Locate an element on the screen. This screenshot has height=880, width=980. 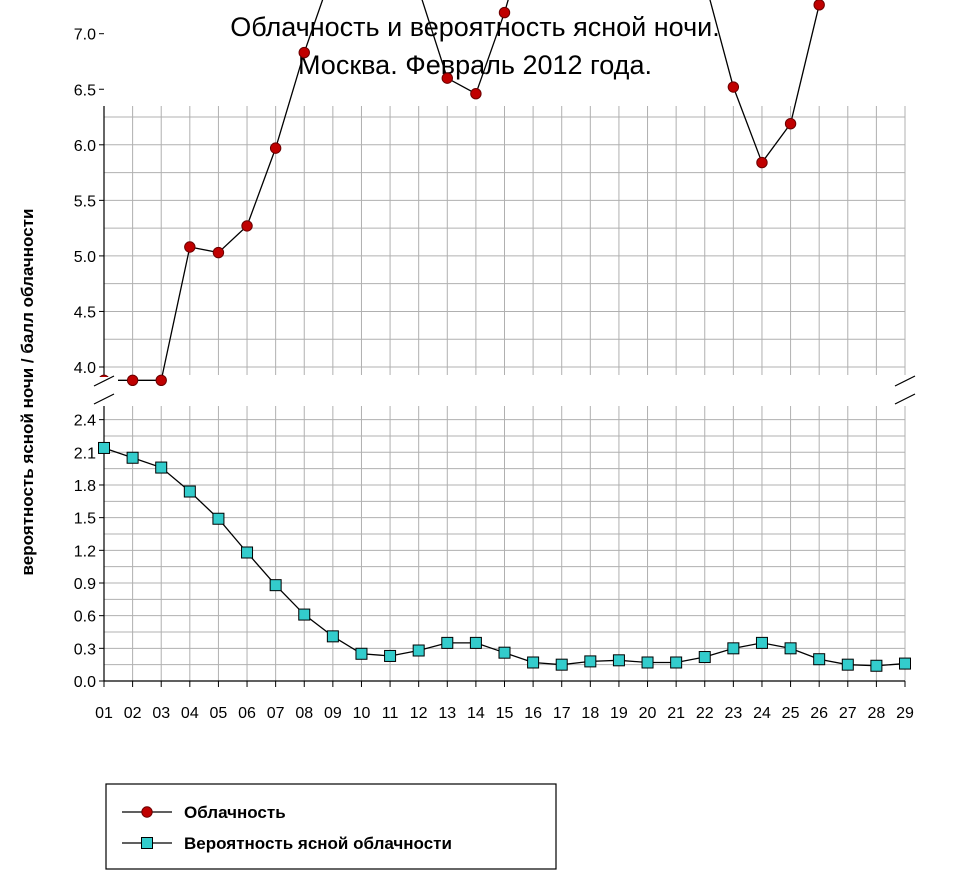
x-tick-label: 10 is located at coordinates (362, 713).